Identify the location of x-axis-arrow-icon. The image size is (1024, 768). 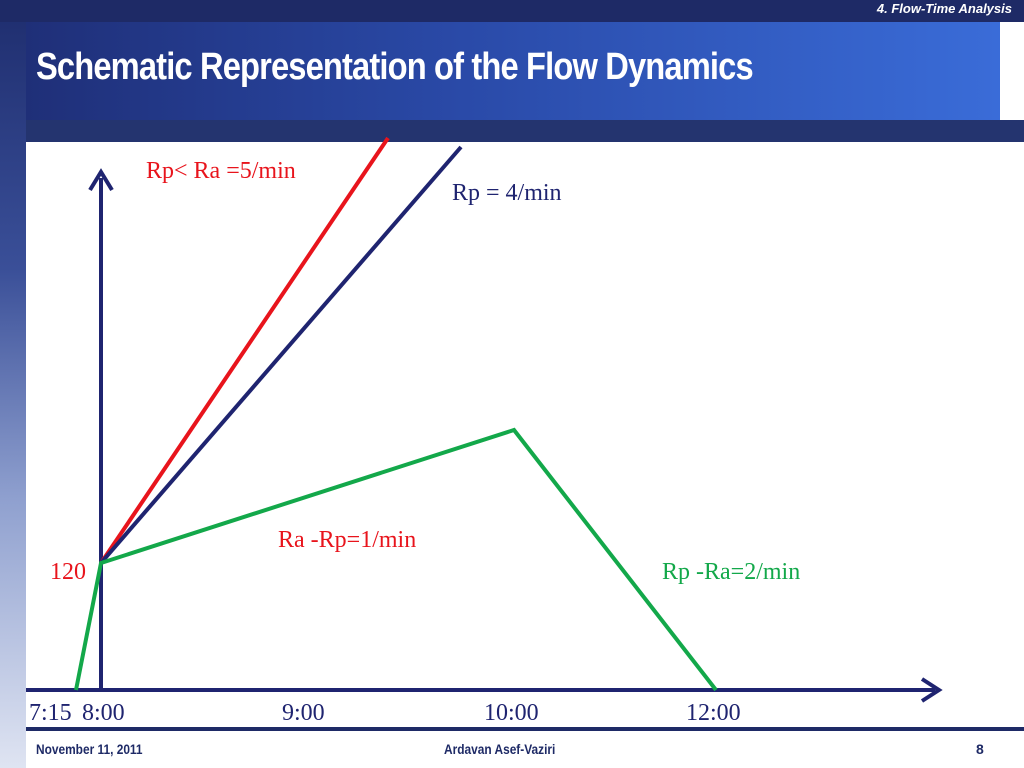
(931, 690).